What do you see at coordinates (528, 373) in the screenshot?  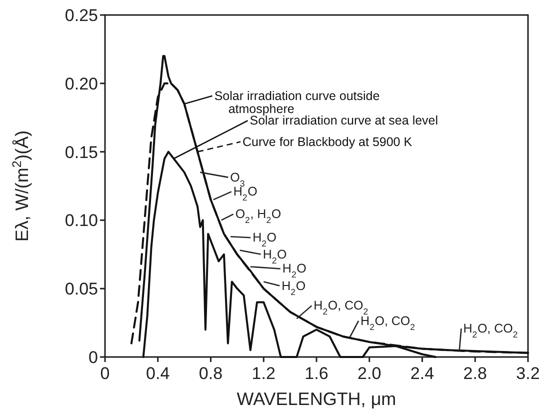 I see `x-tick-label: 3.2` at bounding box center [528, 373].